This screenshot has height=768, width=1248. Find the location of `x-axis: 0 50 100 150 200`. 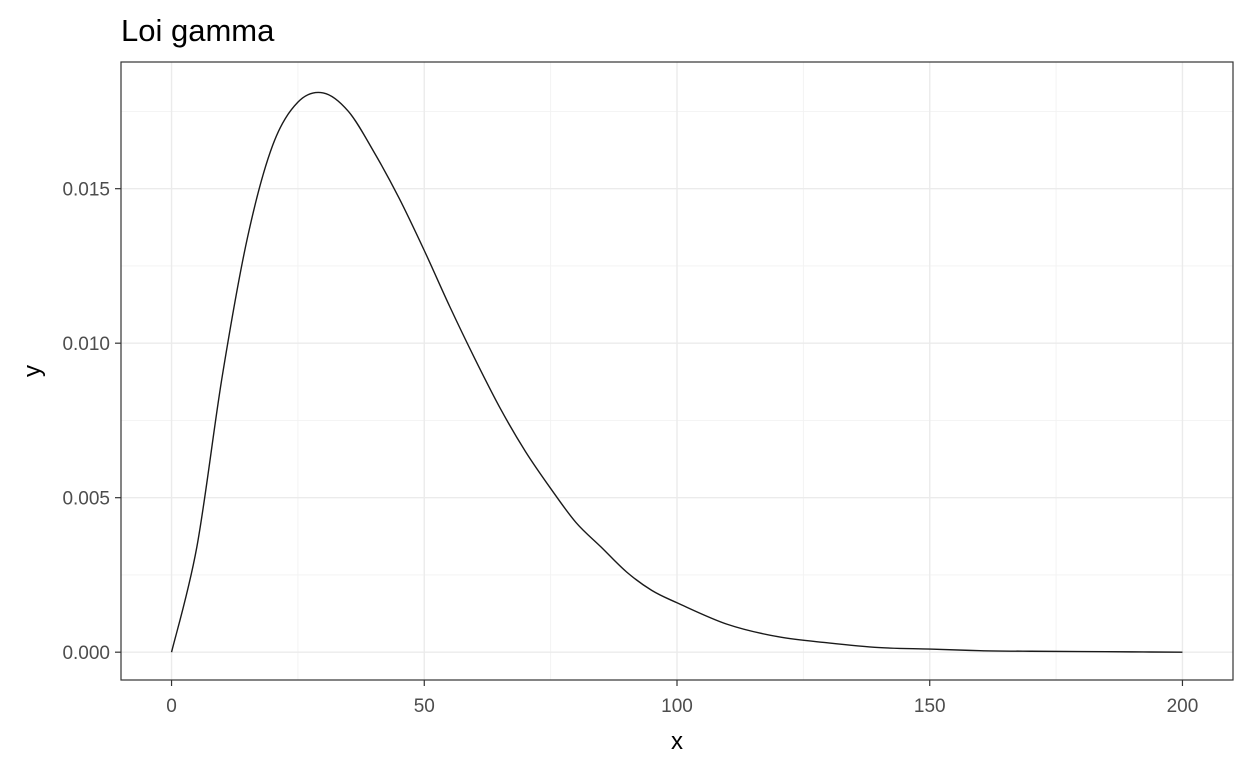

x-axis: 0 50 100 150 200 is located at coordinates (682, 698).